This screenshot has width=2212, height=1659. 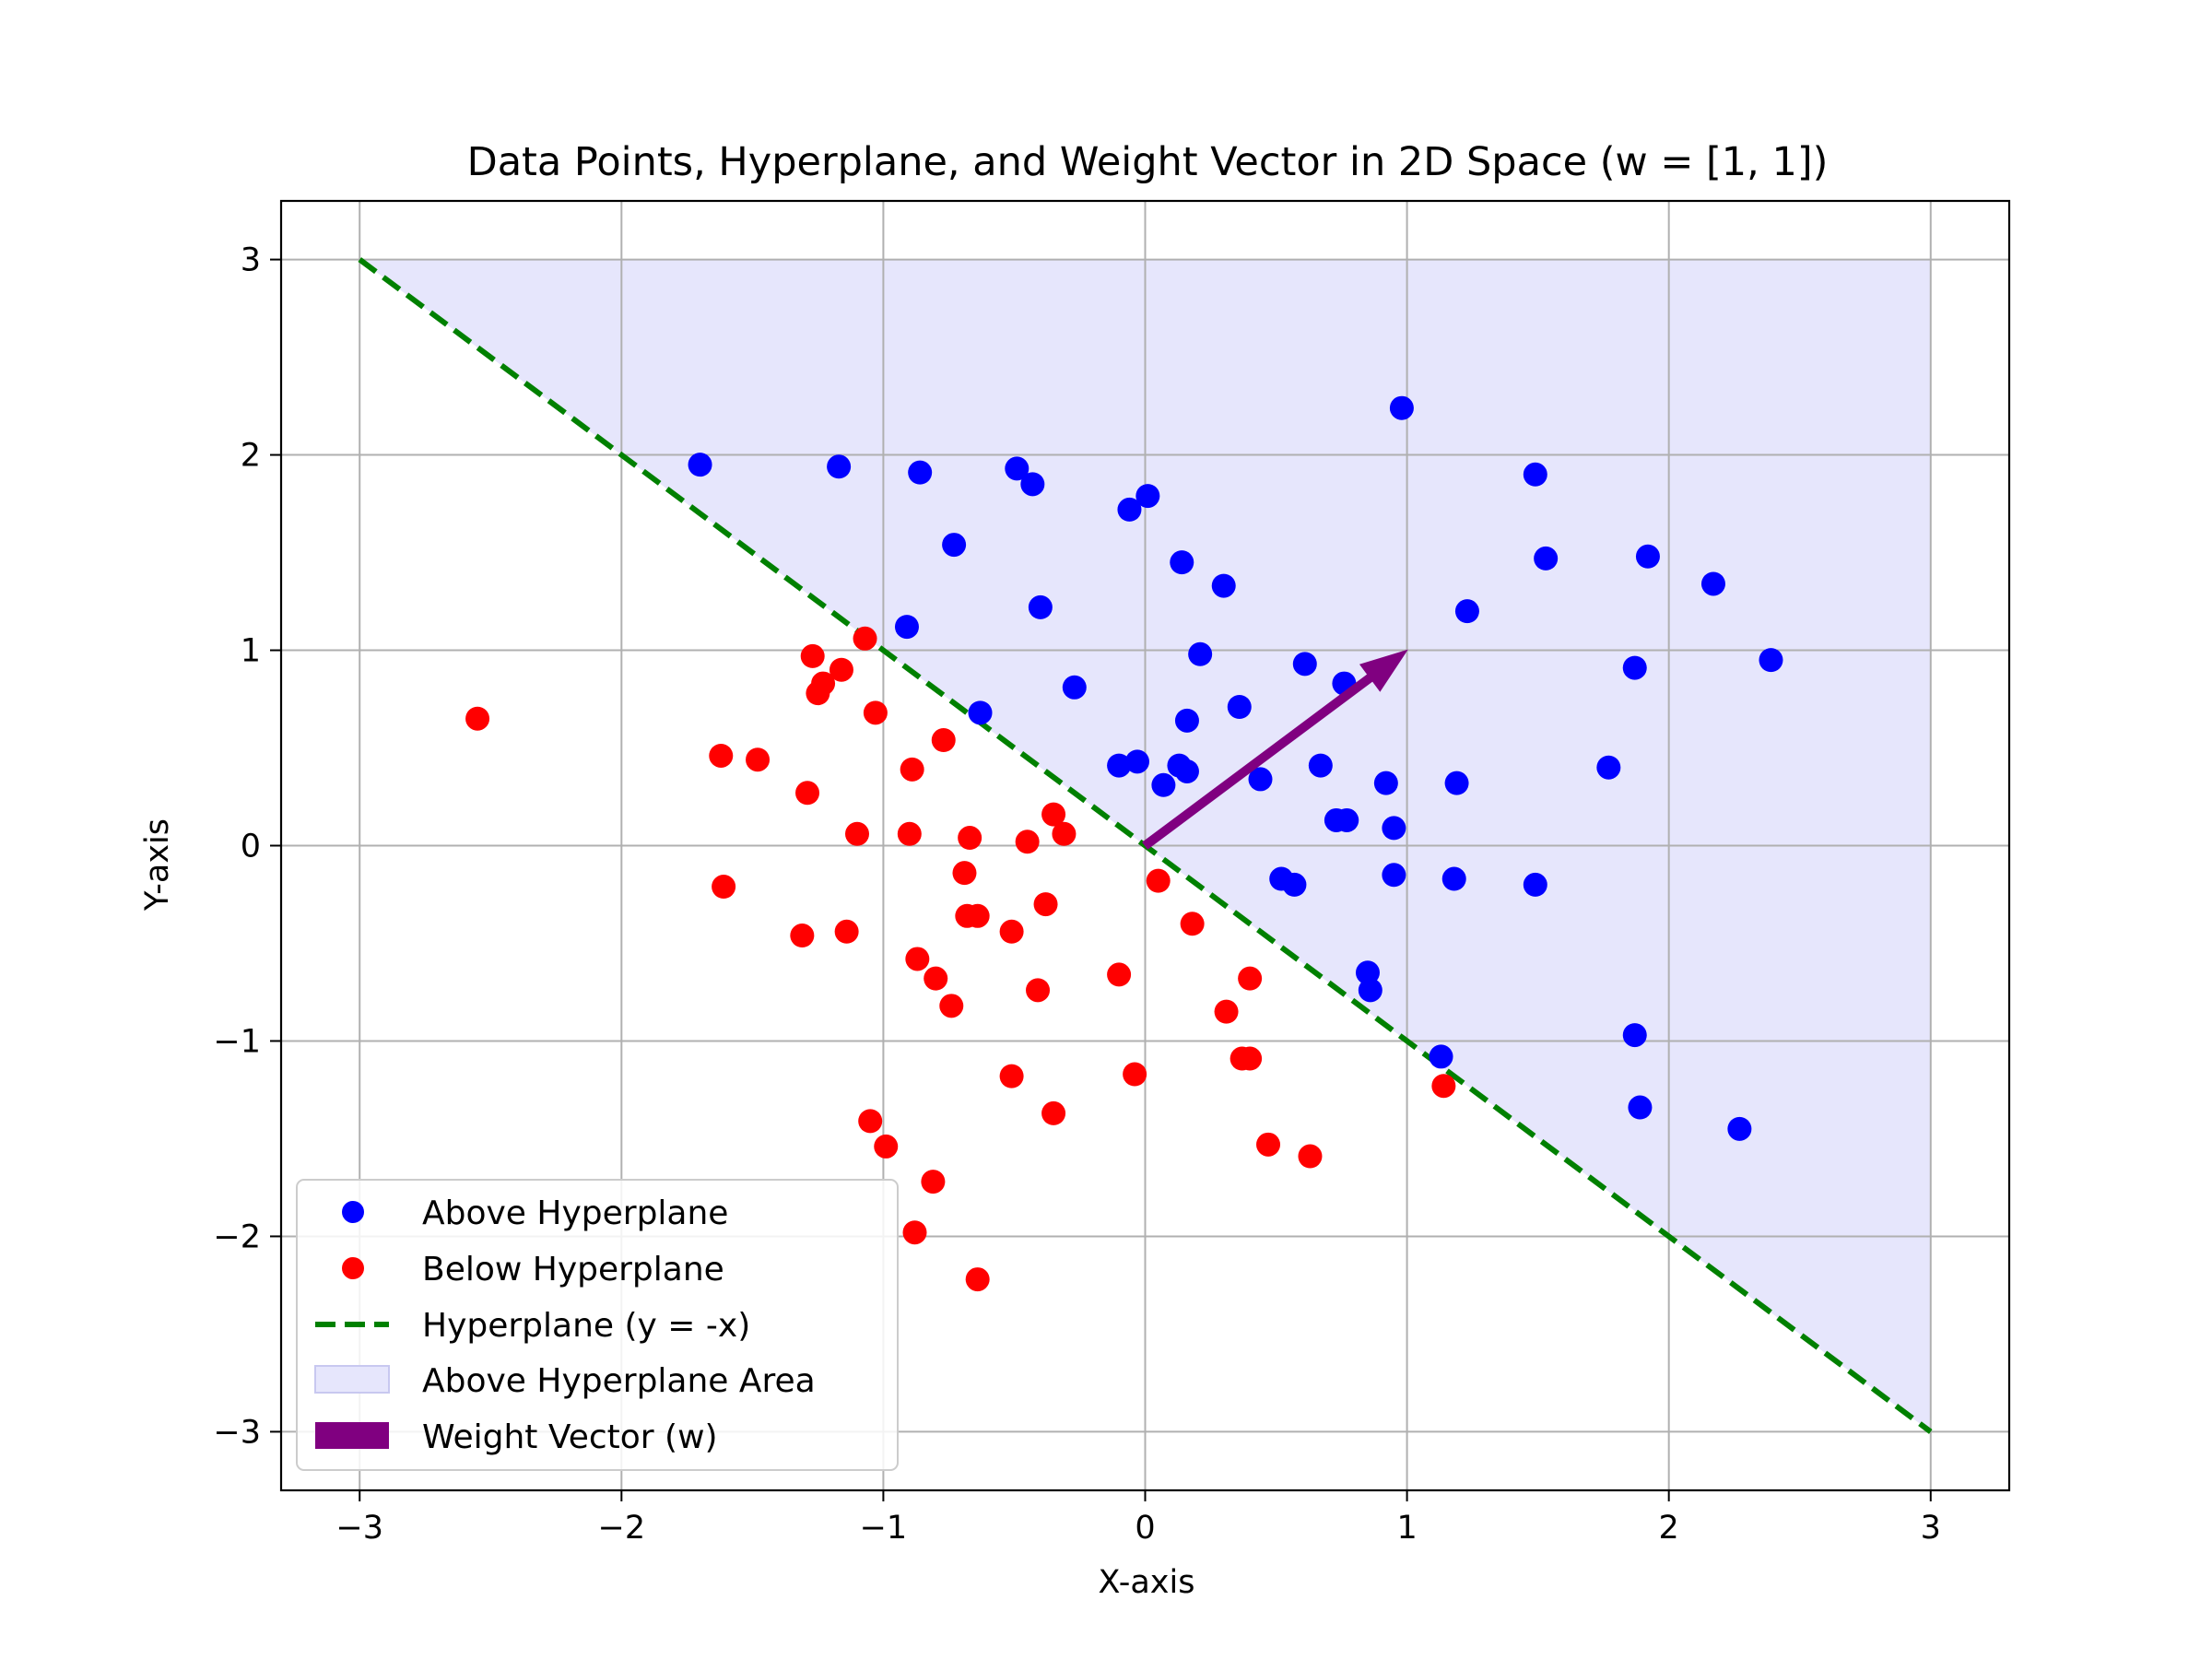 What do you see at coordinates (575, 1213) in the screenshot?
I see `legend-label-above: Above Hyperplane` at bounding box center [575, 1213].